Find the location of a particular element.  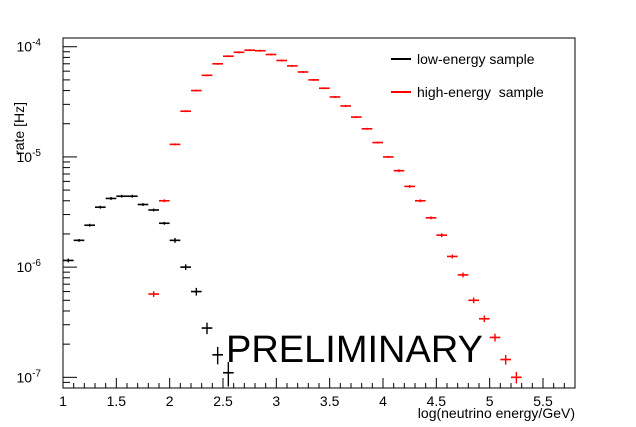

y-tick-label: 10⁻⁴ is located at coordinates (29, 46).